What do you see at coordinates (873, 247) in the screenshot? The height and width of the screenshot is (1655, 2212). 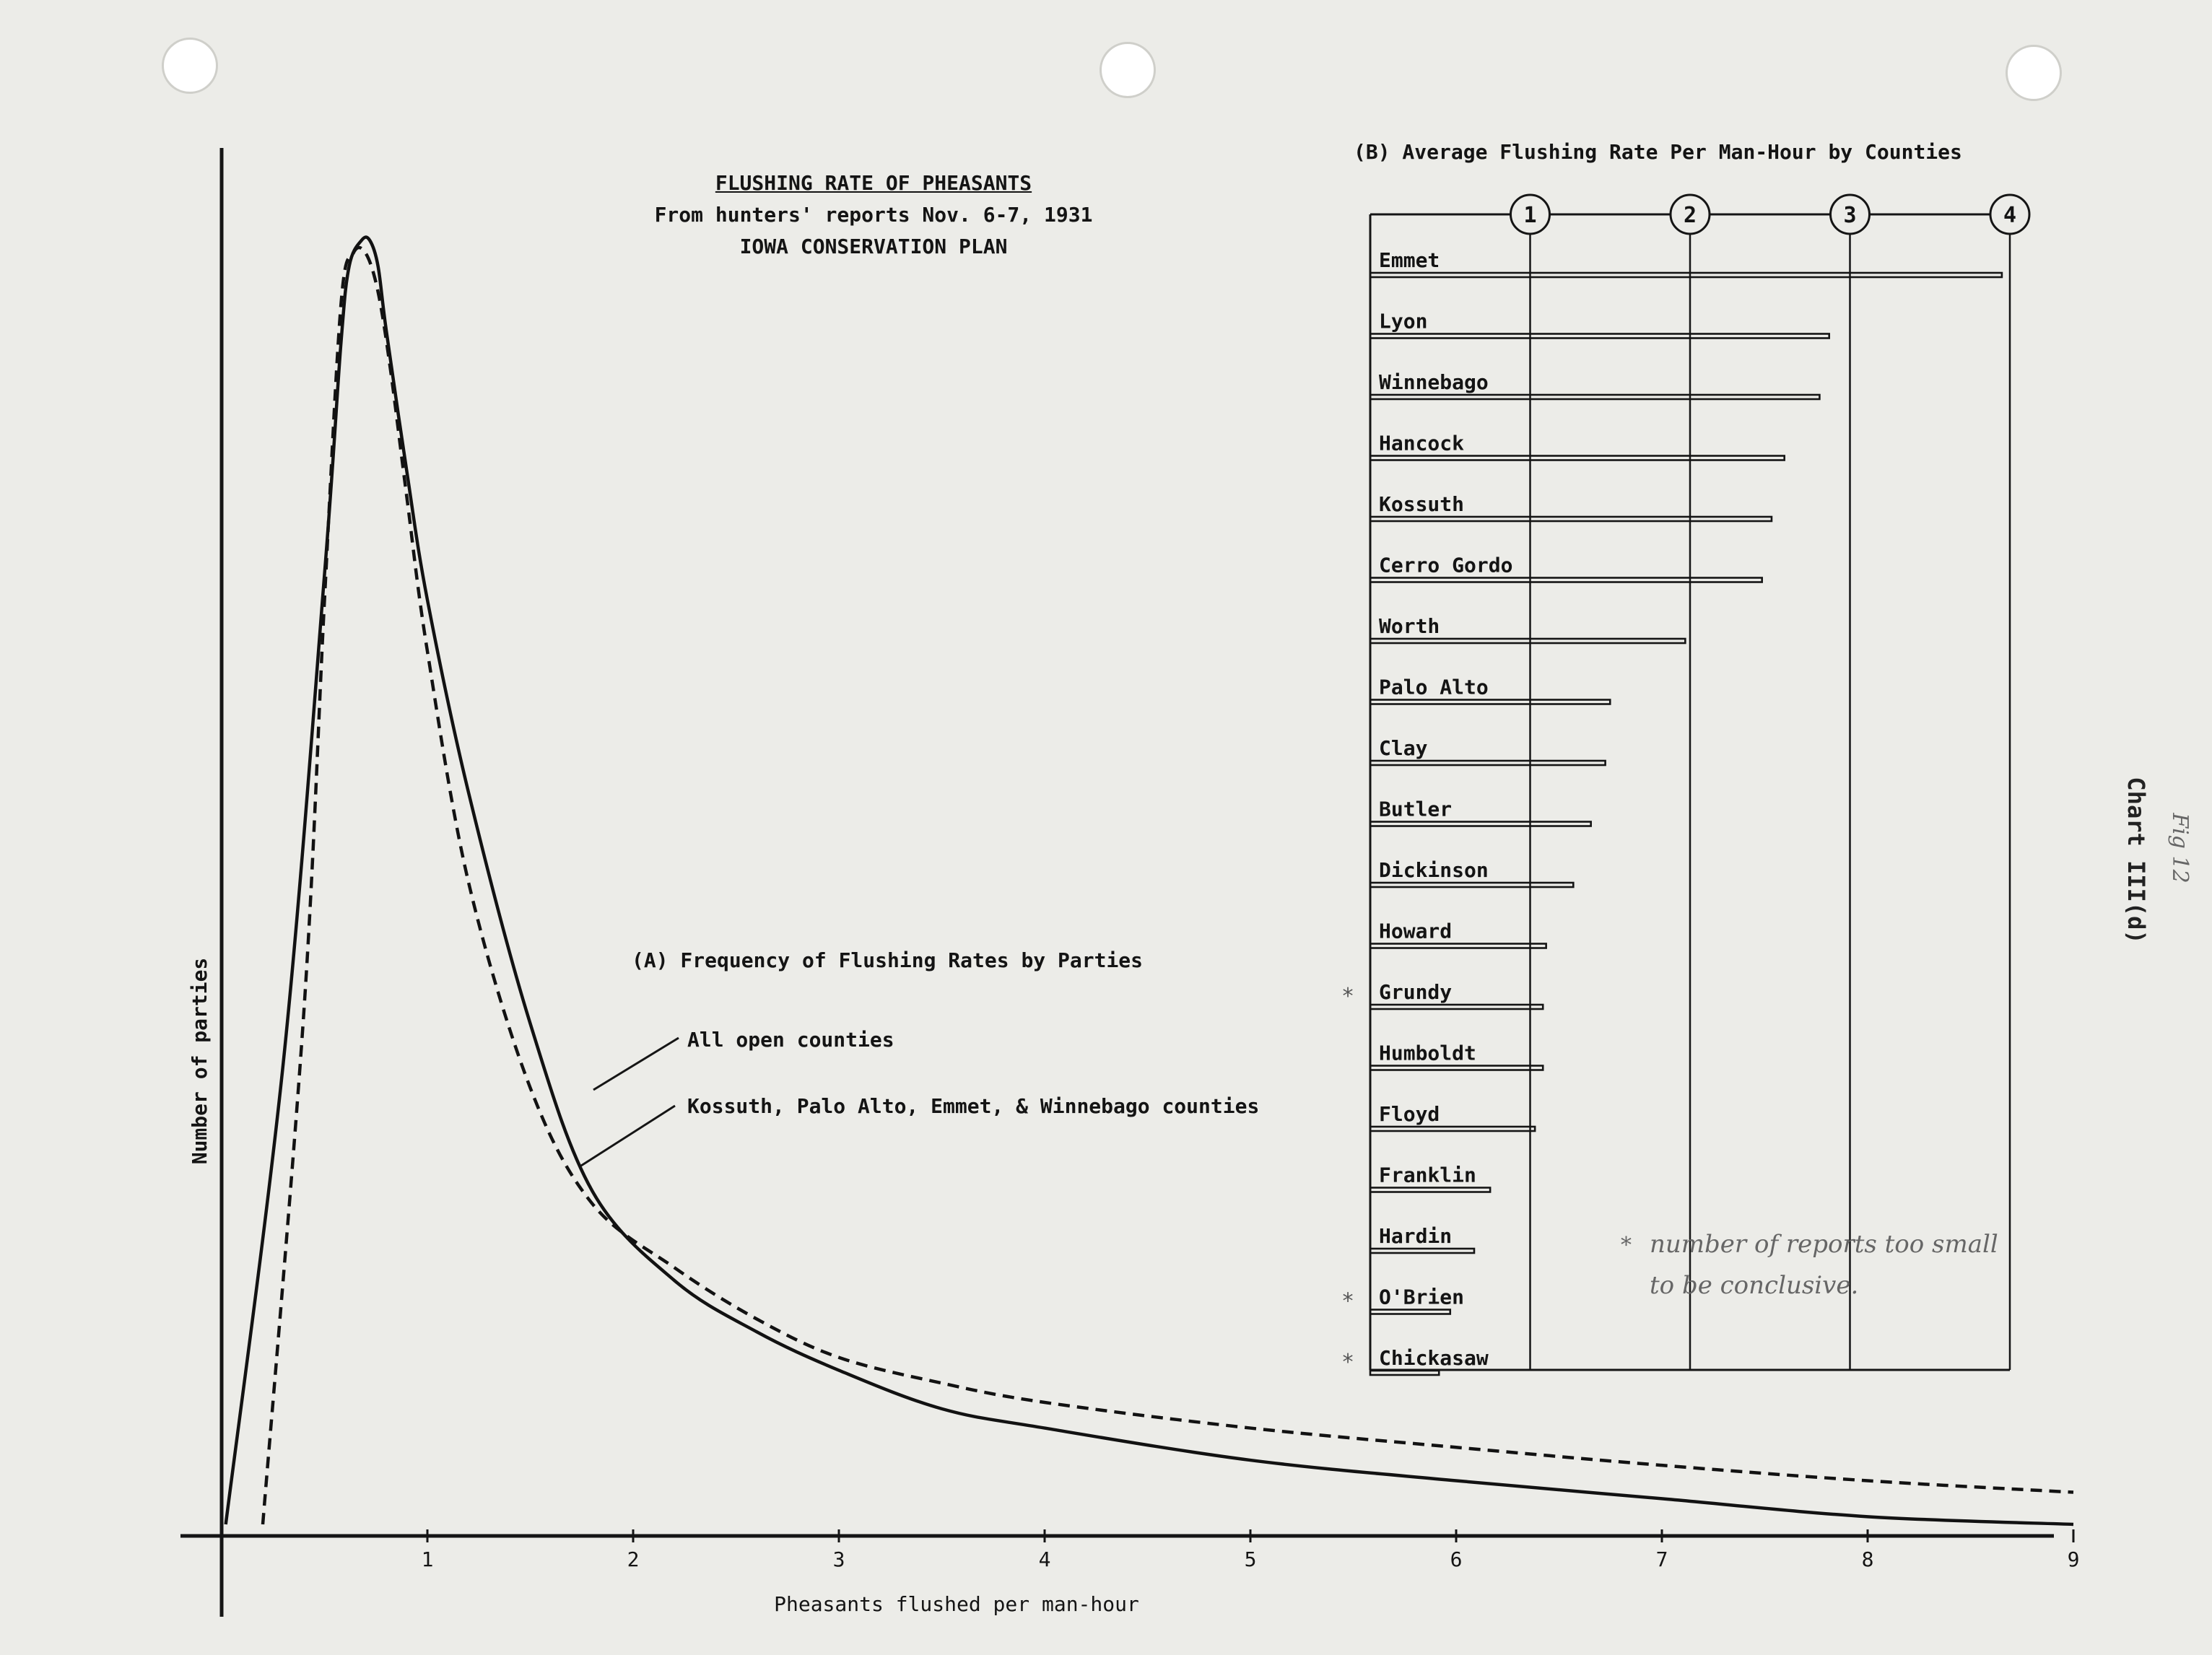 I see `chart-plan: IOWA CONSERVATION PLAN` at bounding box center [873, 247].